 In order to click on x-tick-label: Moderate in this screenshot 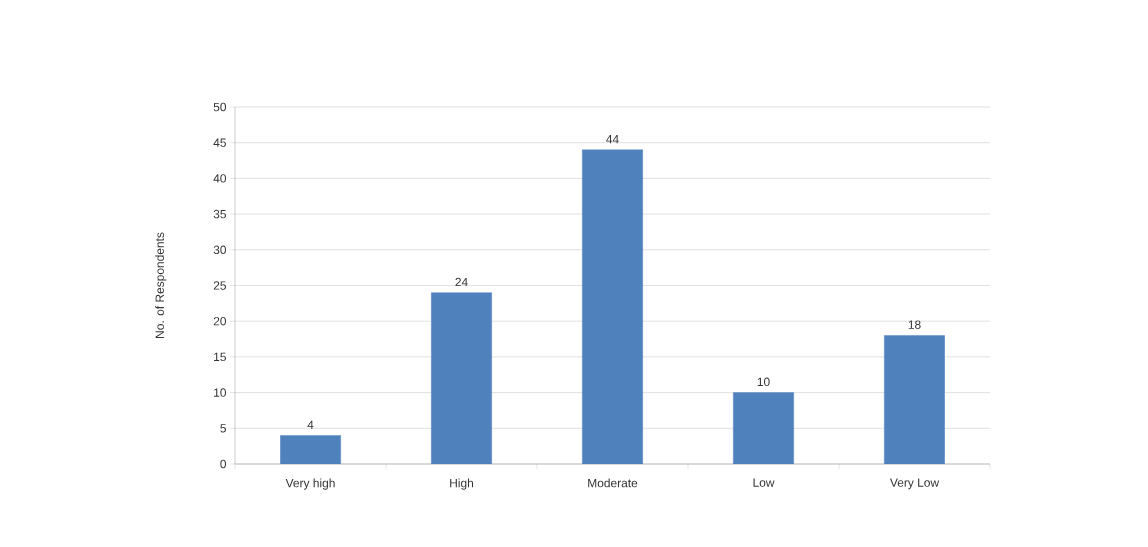, I will do `click(613, 483)`.